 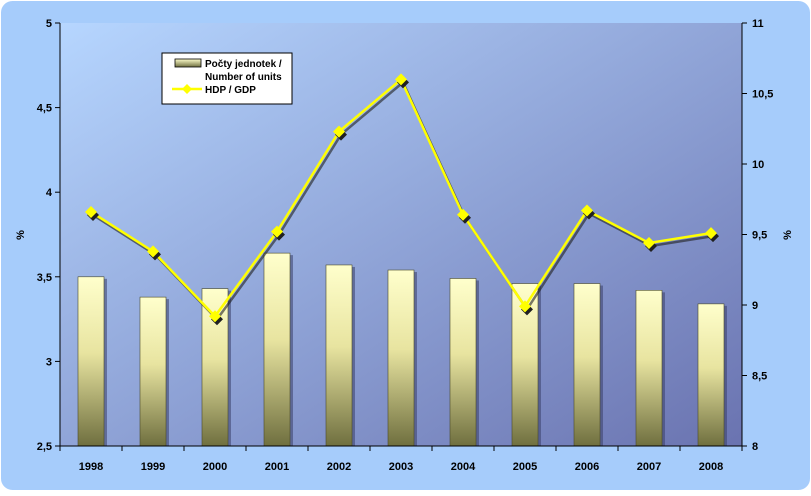 What do you see at coordinates (230, 90) in the screenshot?
I see `legend-label-gdp: HDP / GDP` at bounding box center [230, 90].